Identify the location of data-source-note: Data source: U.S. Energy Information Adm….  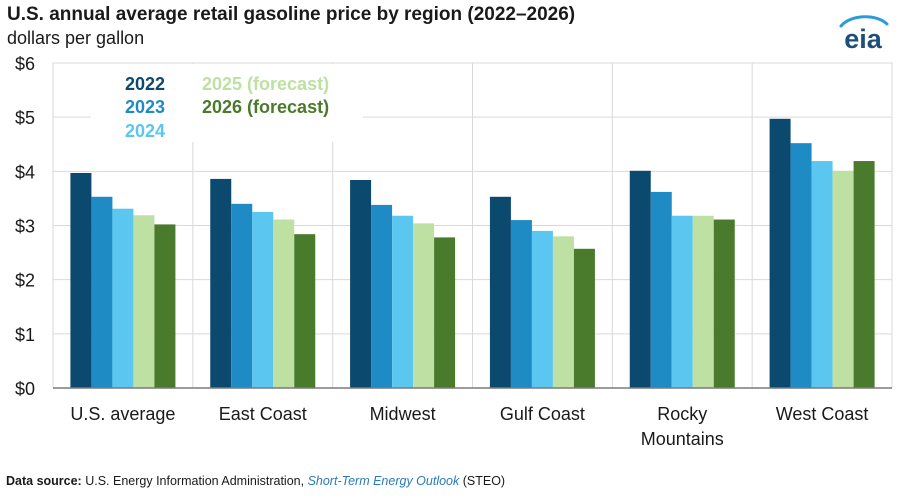
(255, 481).